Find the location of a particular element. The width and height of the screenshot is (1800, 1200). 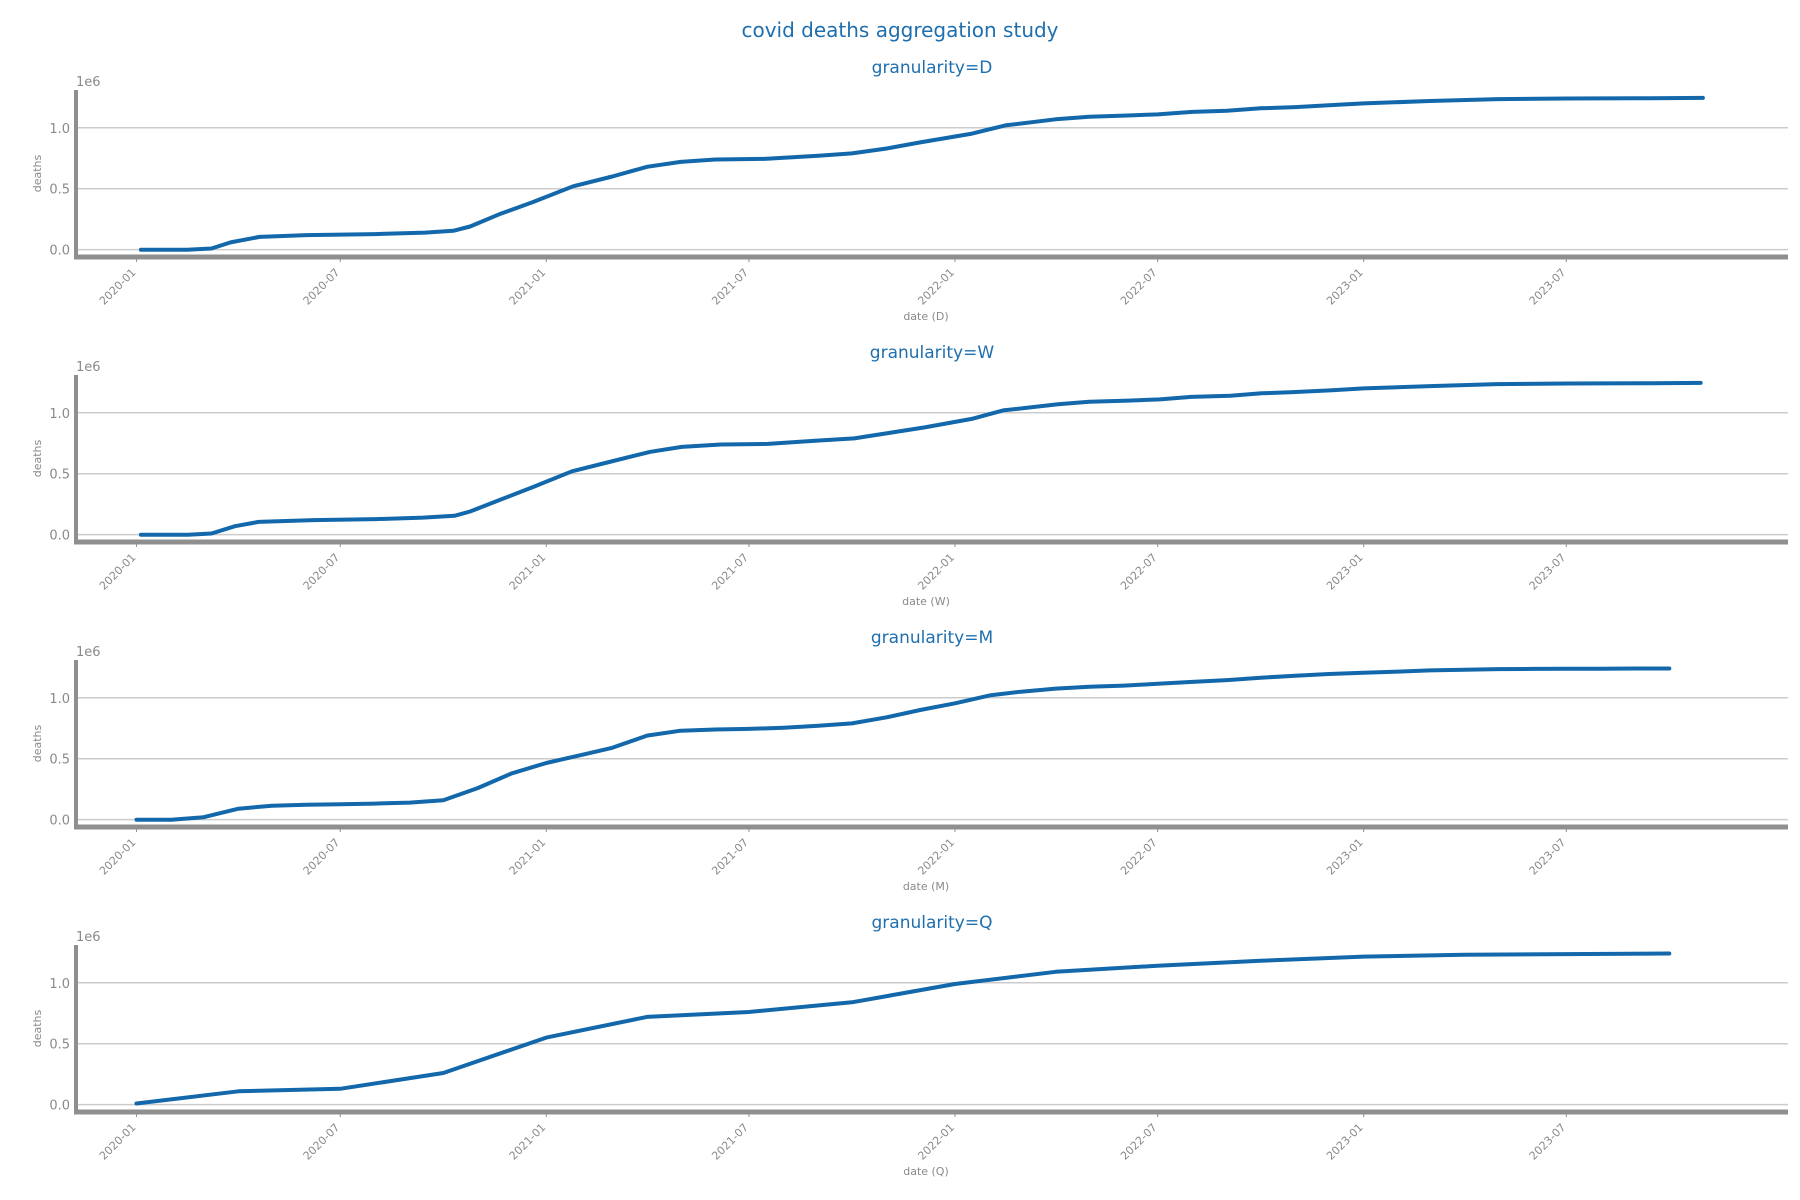

subplot-title: granularity=D is located at coordinates (932, 68).